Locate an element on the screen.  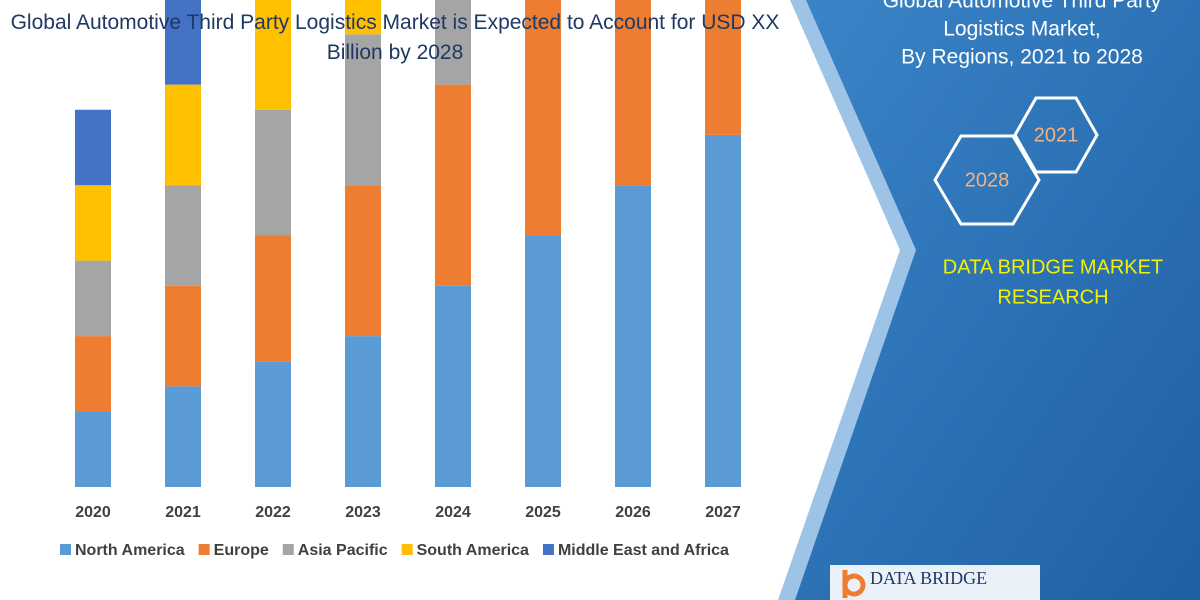
logo-icon is located at coordinates (854, 584).